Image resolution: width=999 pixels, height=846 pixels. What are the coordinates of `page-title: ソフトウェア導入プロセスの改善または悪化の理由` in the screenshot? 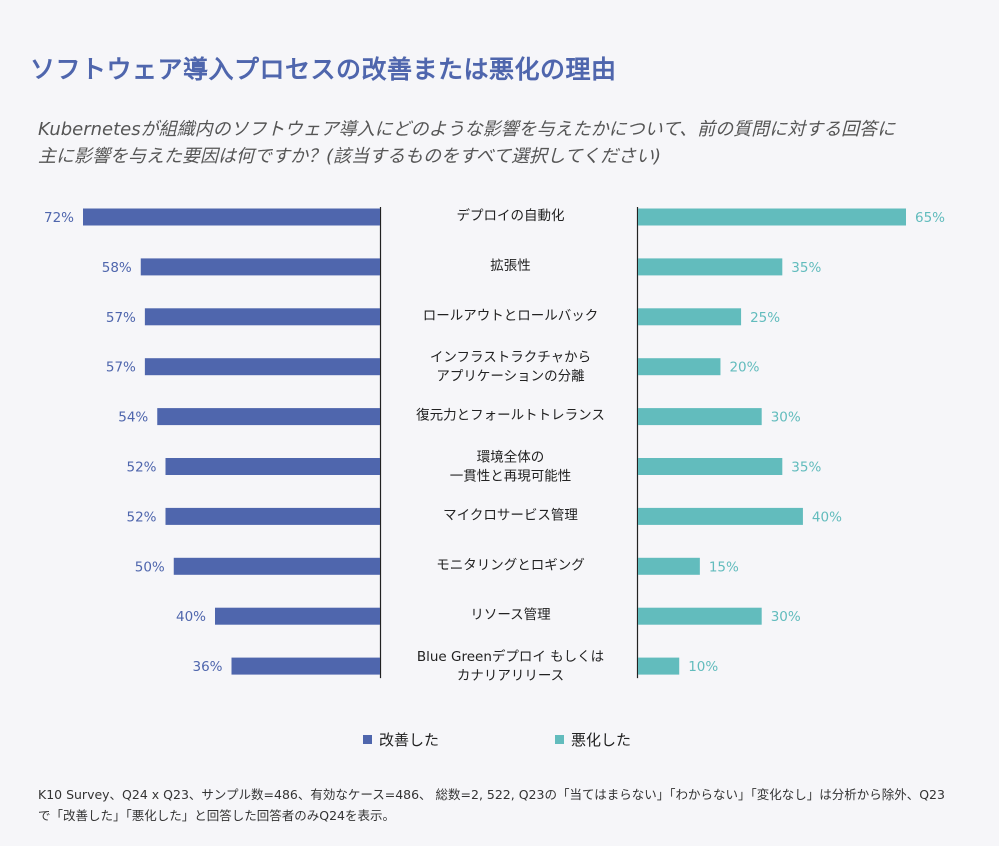 It's located at (323, 69).